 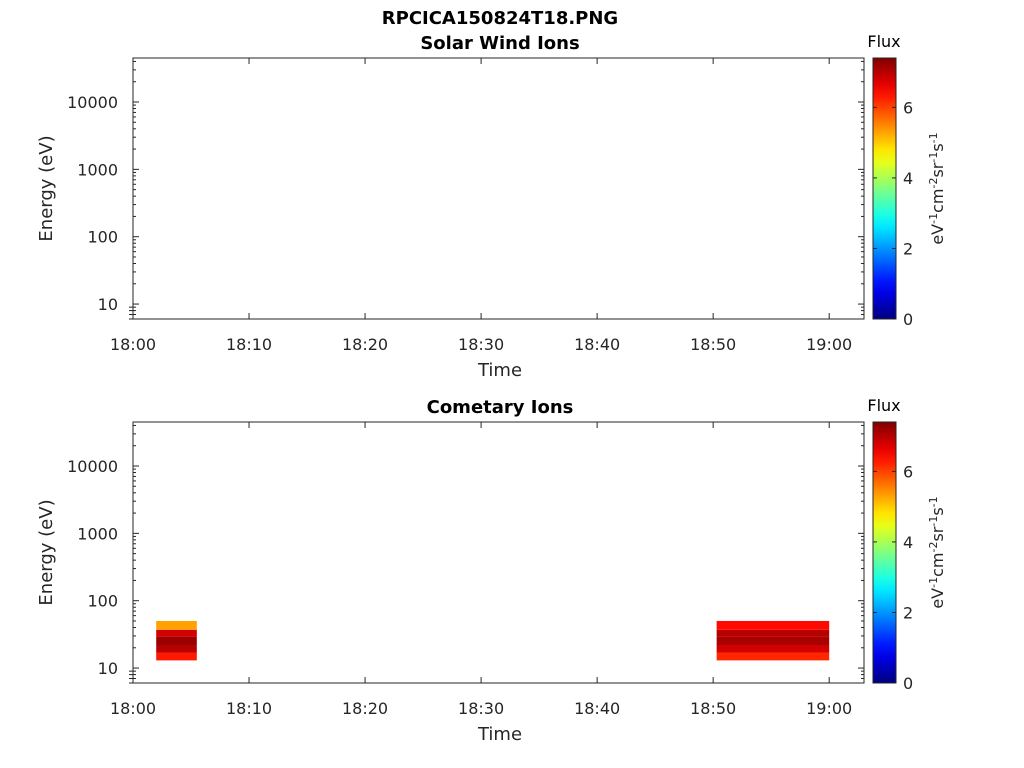 What do you see at coordinates (500, 407) in the screenshot?
I see `panel-title: Cometary Ions` at bounding box center [500, 407].